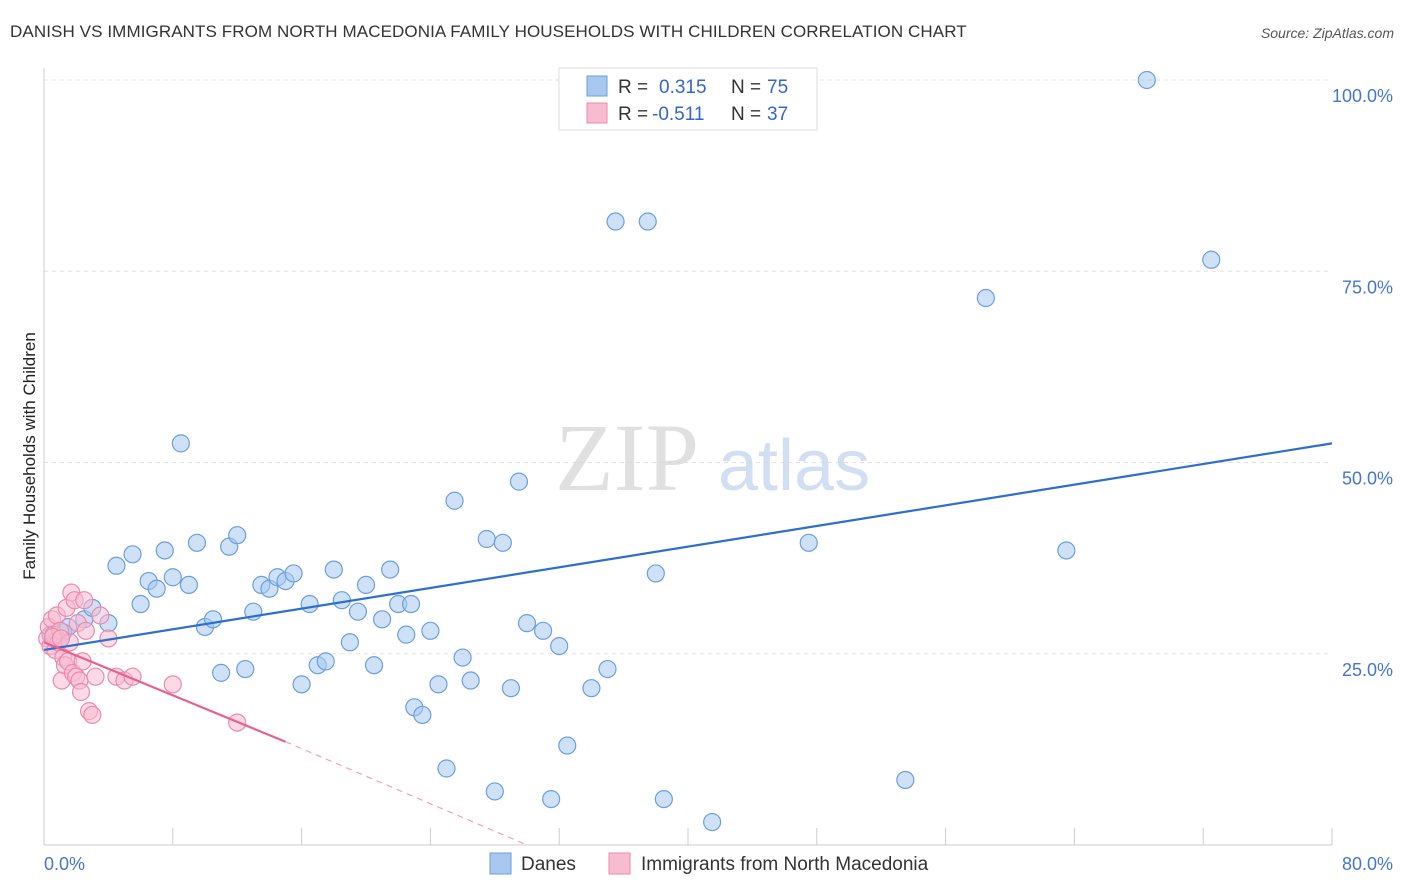 This screenshot has width=1406, height=892. I want to click on legend-swatch-macedonia, so click(597, 113).